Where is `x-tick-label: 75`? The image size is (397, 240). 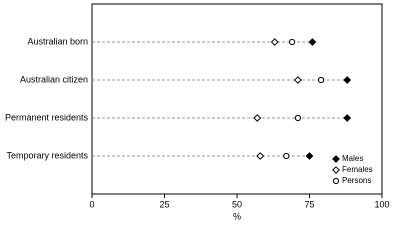 x-tick-label: 75 is located at coordinates (309, 204).